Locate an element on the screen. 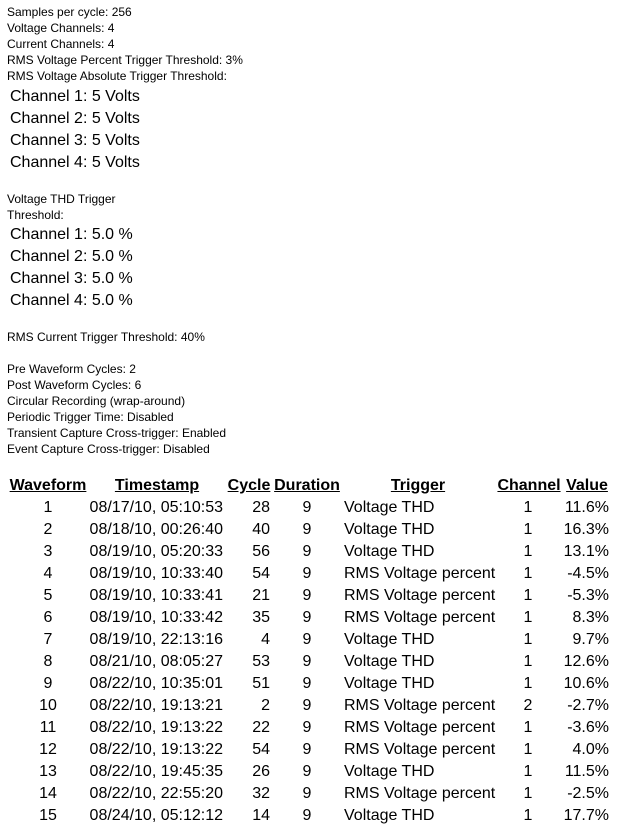  table-cell: 08/22/10, 10:35:01 is located at coordinates (156, 683).